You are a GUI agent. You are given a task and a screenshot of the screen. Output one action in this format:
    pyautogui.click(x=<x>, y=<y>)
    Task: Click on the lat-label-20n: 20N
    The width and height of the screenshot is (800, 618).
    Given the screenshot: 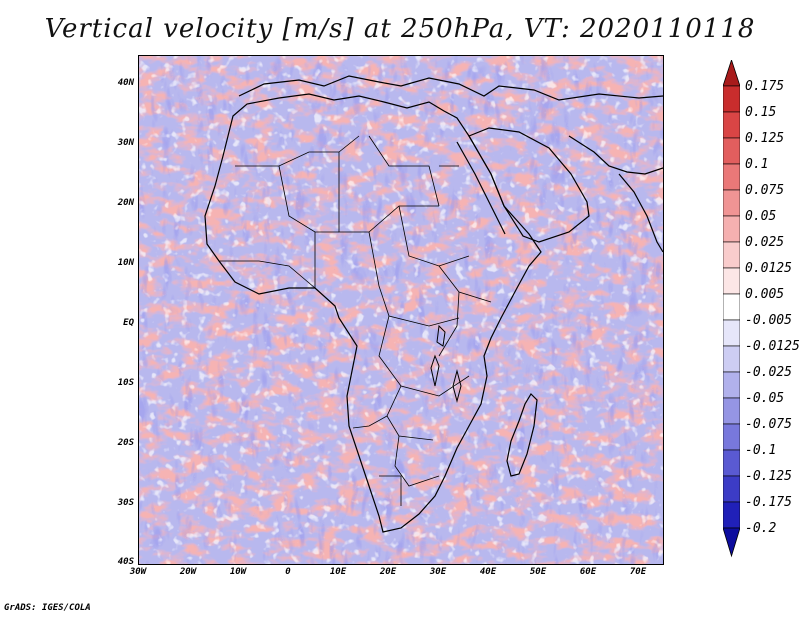 What is the action you would take?
    pyautogui.click(x=125, y=203)
    